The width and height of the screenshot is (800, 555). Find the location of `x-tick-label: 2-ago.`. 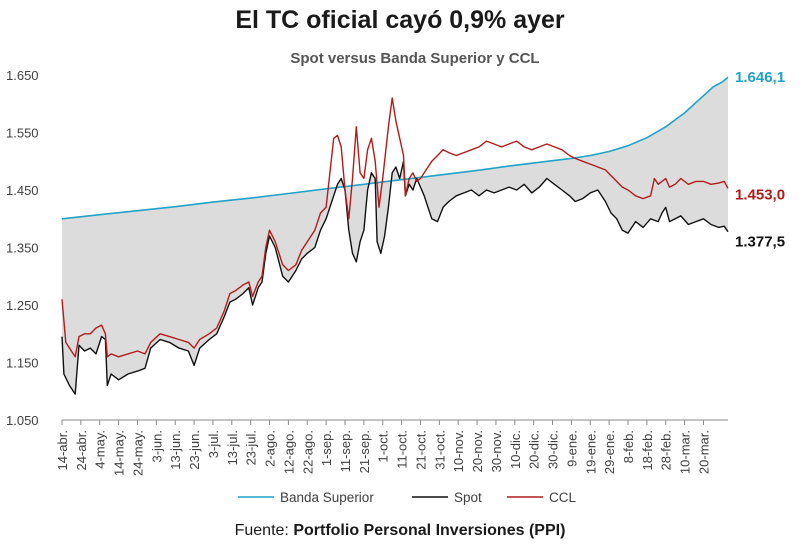

x-tick-label: 2-ago. is located at coordinates (270, 448).